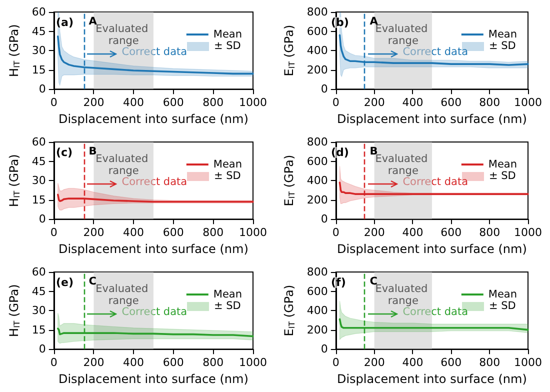 Image resolution: width=550 pixels, height=392 pixels. What do you see at coordinates (65, 282) in the screenshot?
I see `annotation: (e)` at bounding box center [65, 282].